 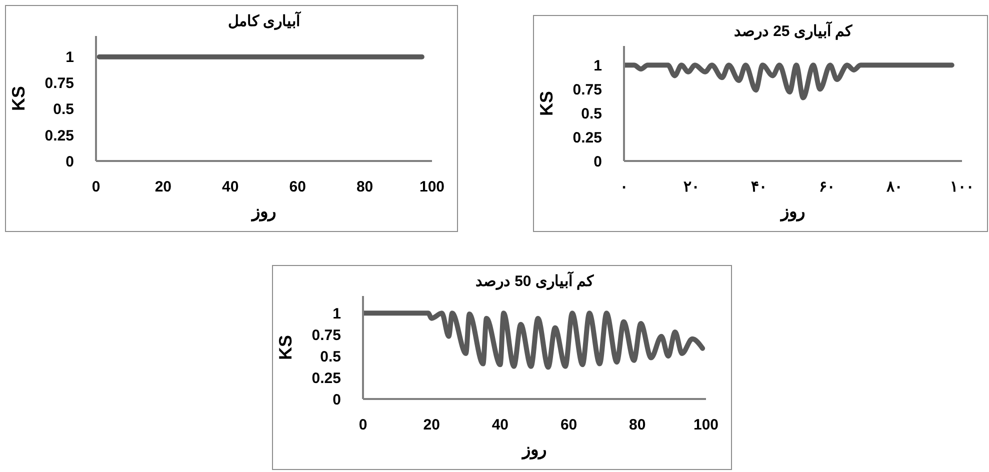 I want to click on x-tick-label: ۶۰, so click(x=826, y=187).